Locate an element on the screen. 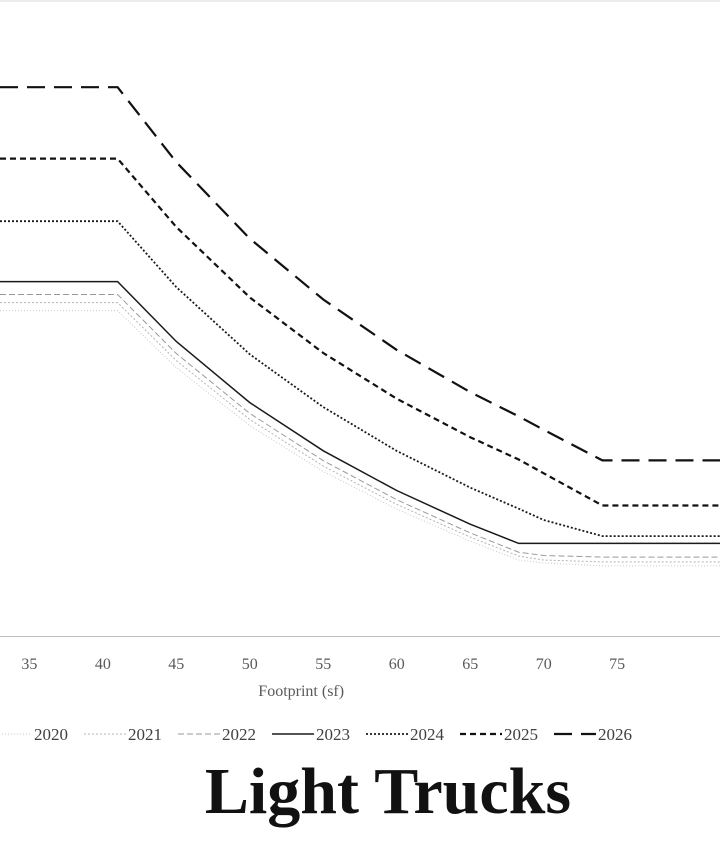 This screenshot has width=720, height=845. legend-label-2020: 2020 is located at coordinates (51, 734).